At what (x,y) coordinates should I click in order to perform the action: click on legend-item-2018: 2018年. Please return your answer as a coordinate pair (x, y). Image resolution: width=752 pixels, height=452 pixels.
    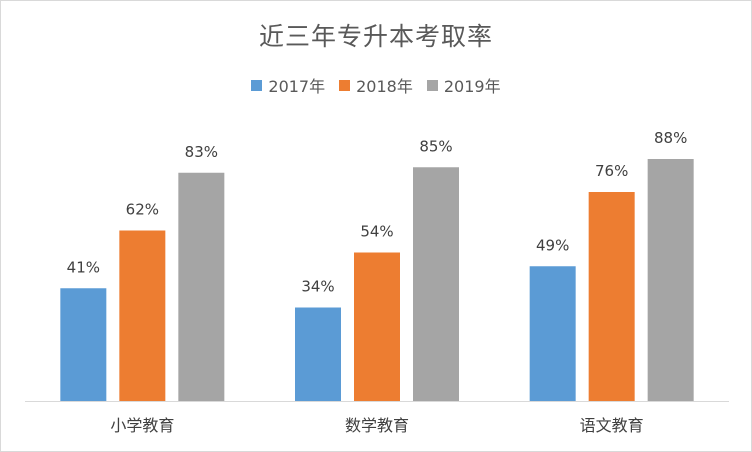
    Looking at the image, I should click on (376, 85).